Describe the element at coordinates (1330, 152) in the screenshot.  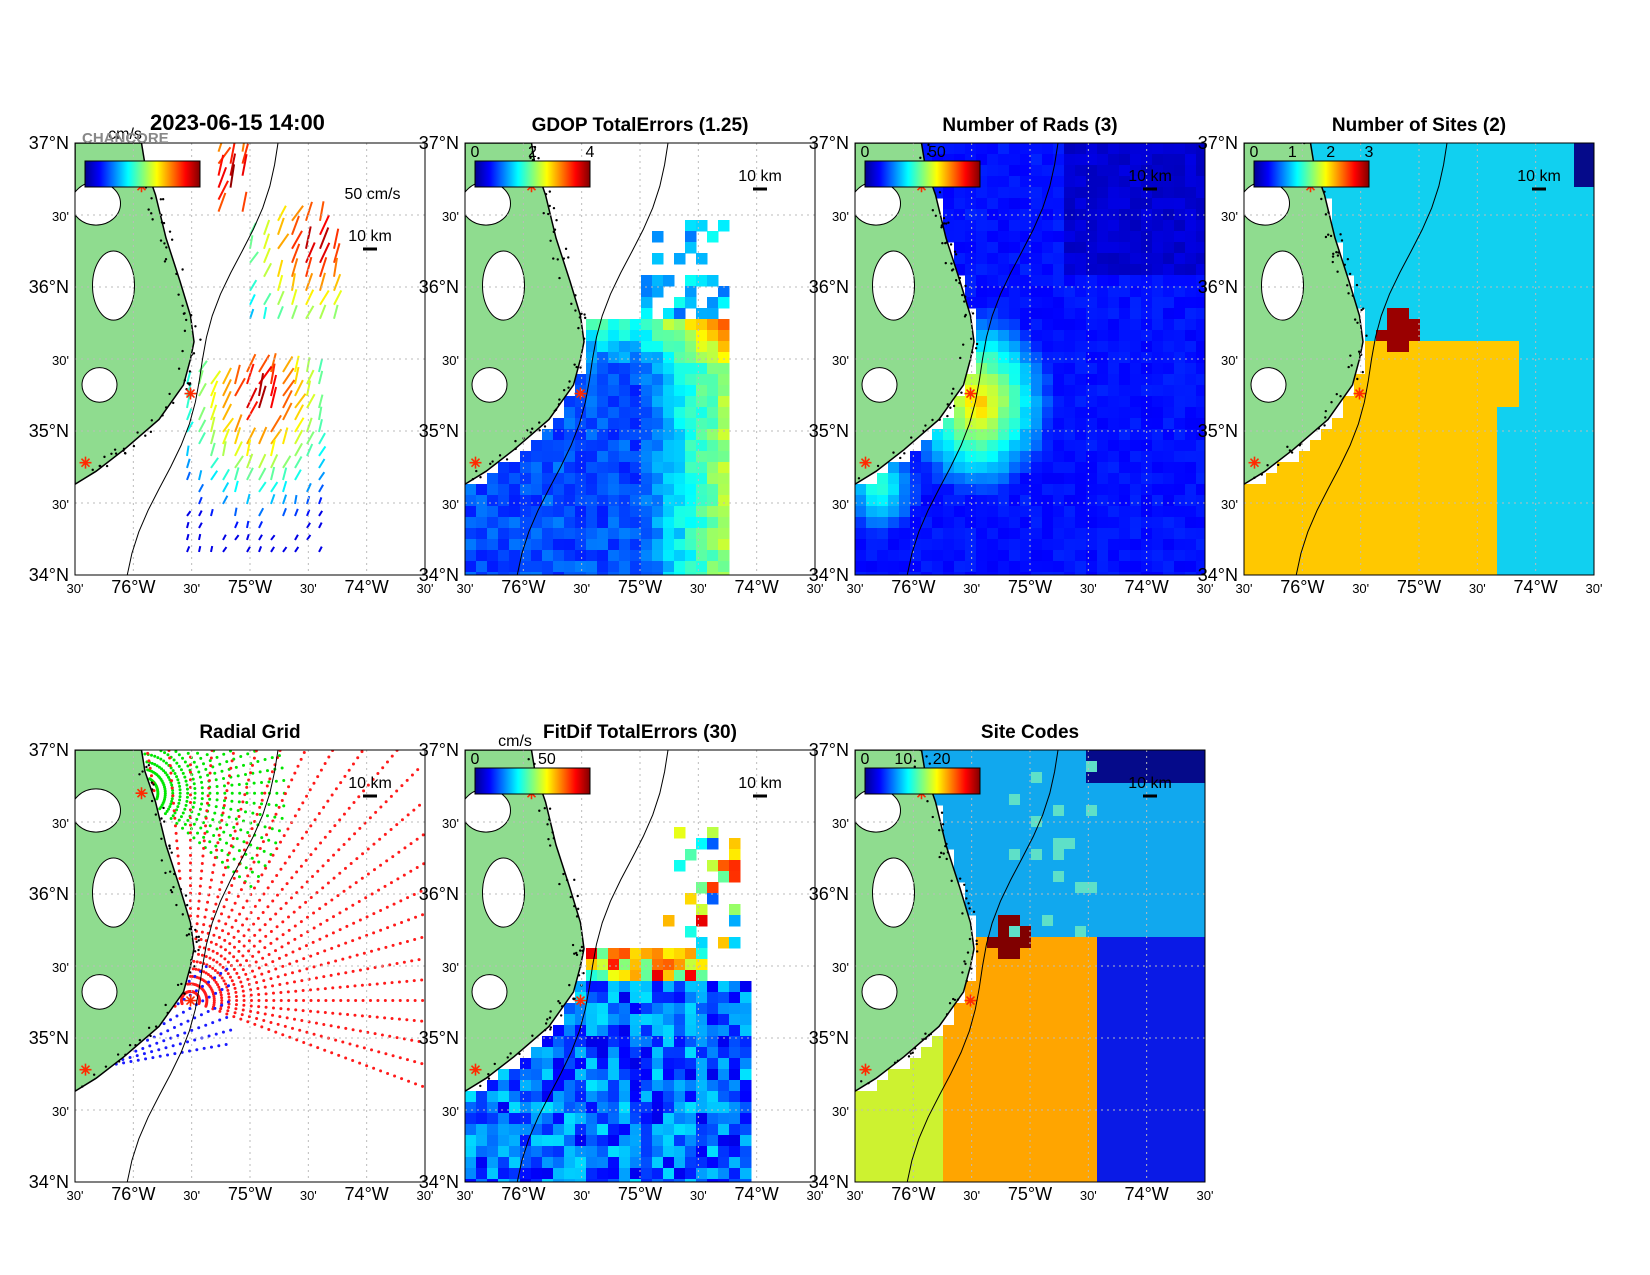
I see `colorbar-tick-label: 2` at that location.